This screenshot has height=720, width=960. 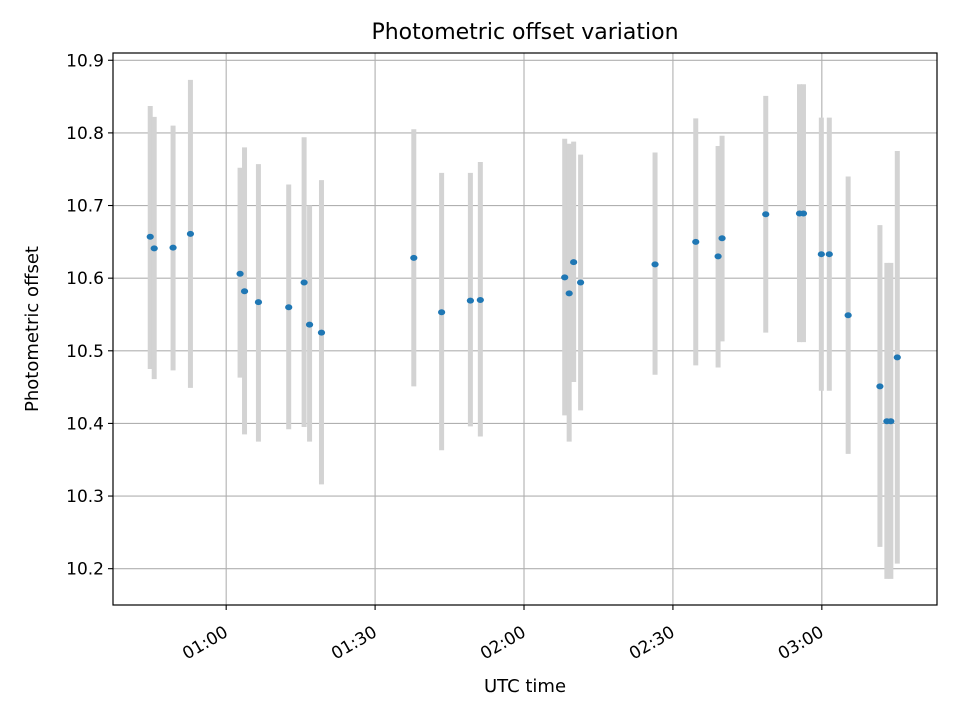 What do you see at coordinates (525, 686) in the screenshot?
I see `x-axis-label: UTC time` at bounding box center [525, 686].